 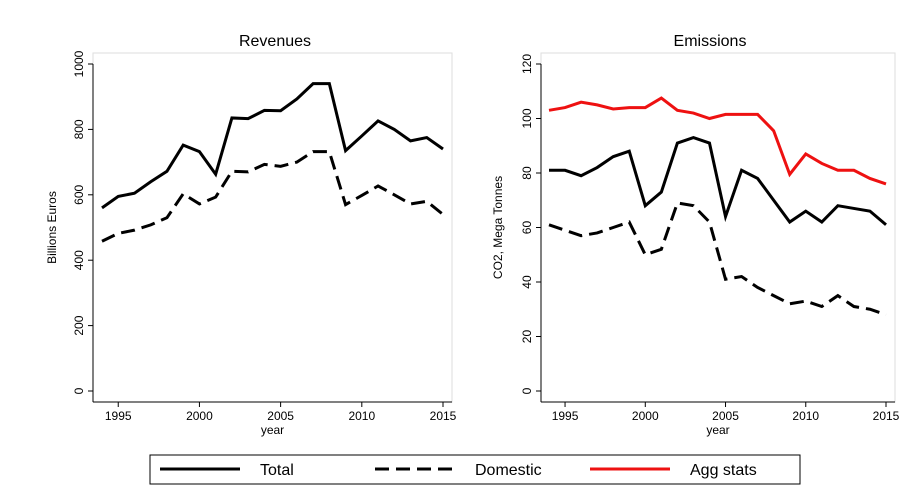 I want to click on y-tick-label: 200, so click(x=79, y=325).